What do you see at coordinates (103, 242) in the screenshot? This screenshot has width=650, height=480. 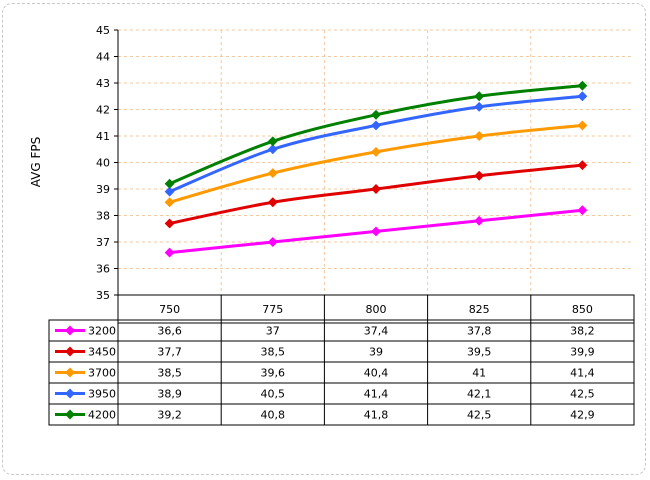 I see `y-tick-label: 37` at bounding box center [103, 242].